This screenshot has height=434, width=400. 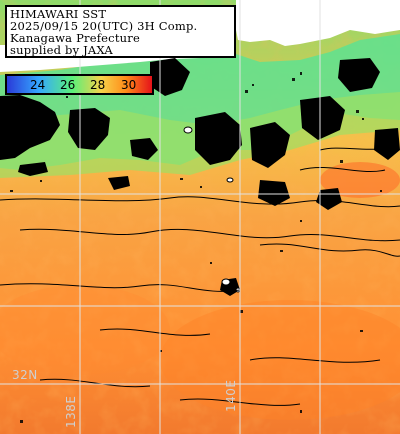 I want to click on colorbar-tick-26: 26, so click(x=68, y=85).